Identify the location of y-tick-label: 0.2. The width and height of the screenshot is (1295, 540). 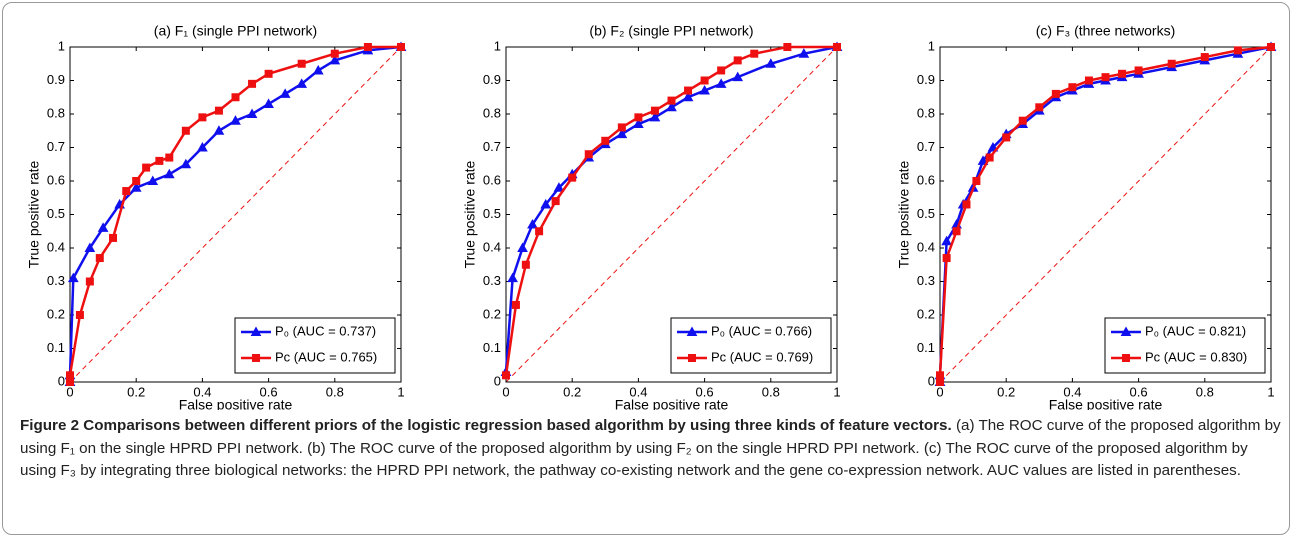
(926, 313).